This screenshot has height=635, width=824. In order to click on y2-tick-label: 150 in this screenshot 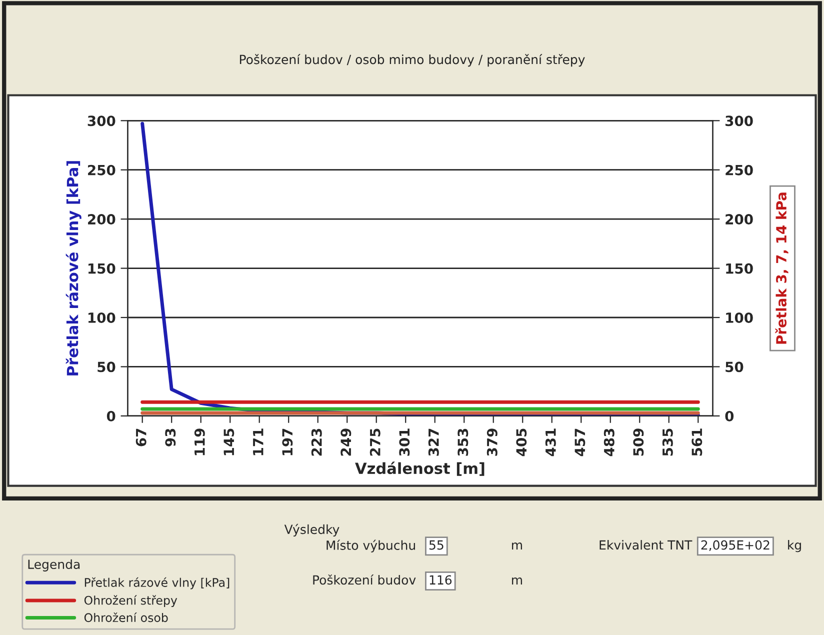, I will do `click(739, 268)`.